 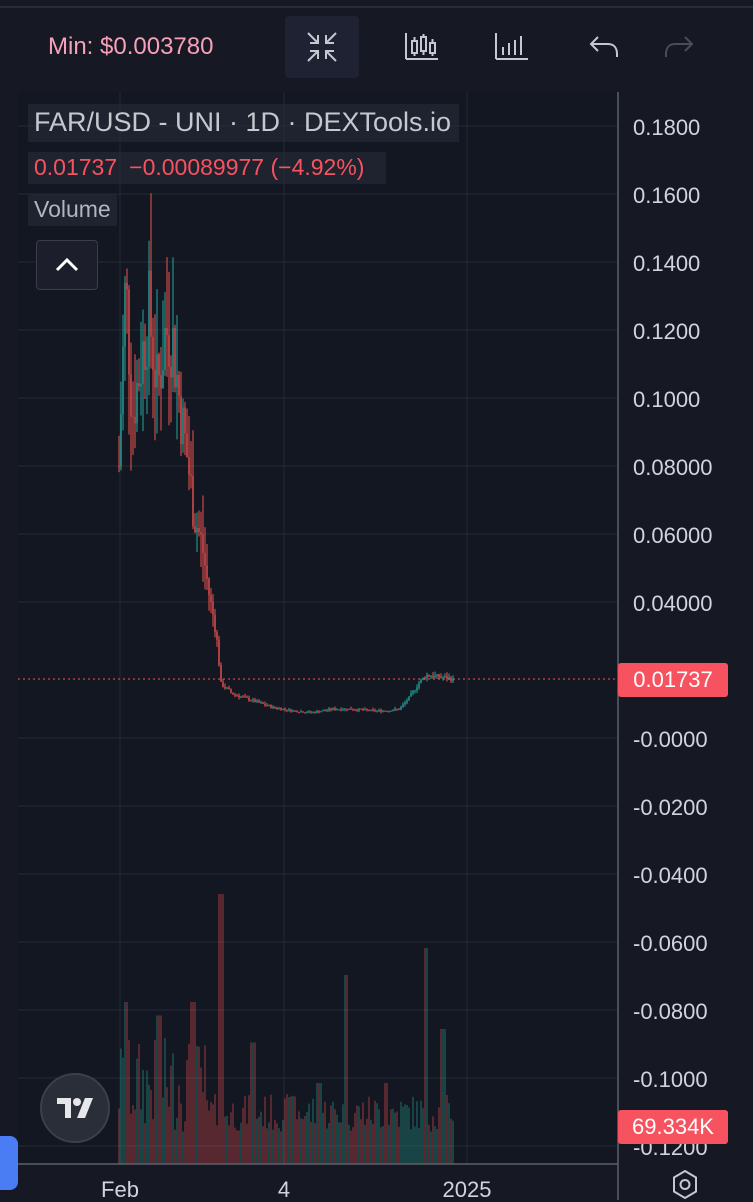 I want to click on price-change-row: 0.01737 −0.00089977 (−4.92%), so click(x=207, y=168).